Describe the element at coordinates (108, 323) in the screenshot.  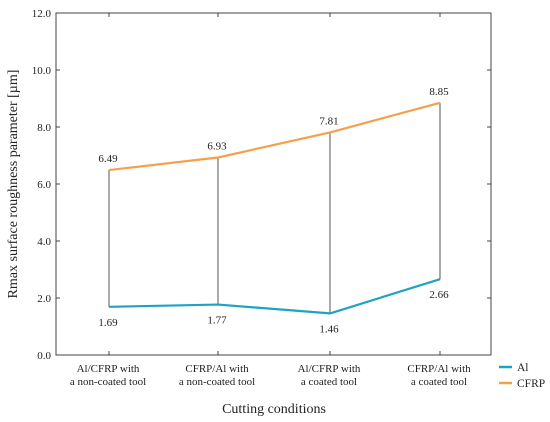
I see `data-label-al: 1.69` at that location.